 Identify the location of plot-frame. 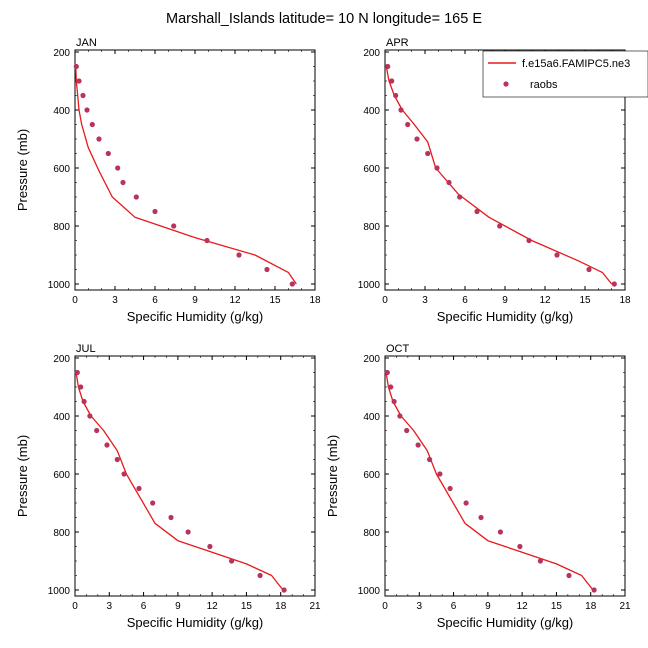
(195, 170).